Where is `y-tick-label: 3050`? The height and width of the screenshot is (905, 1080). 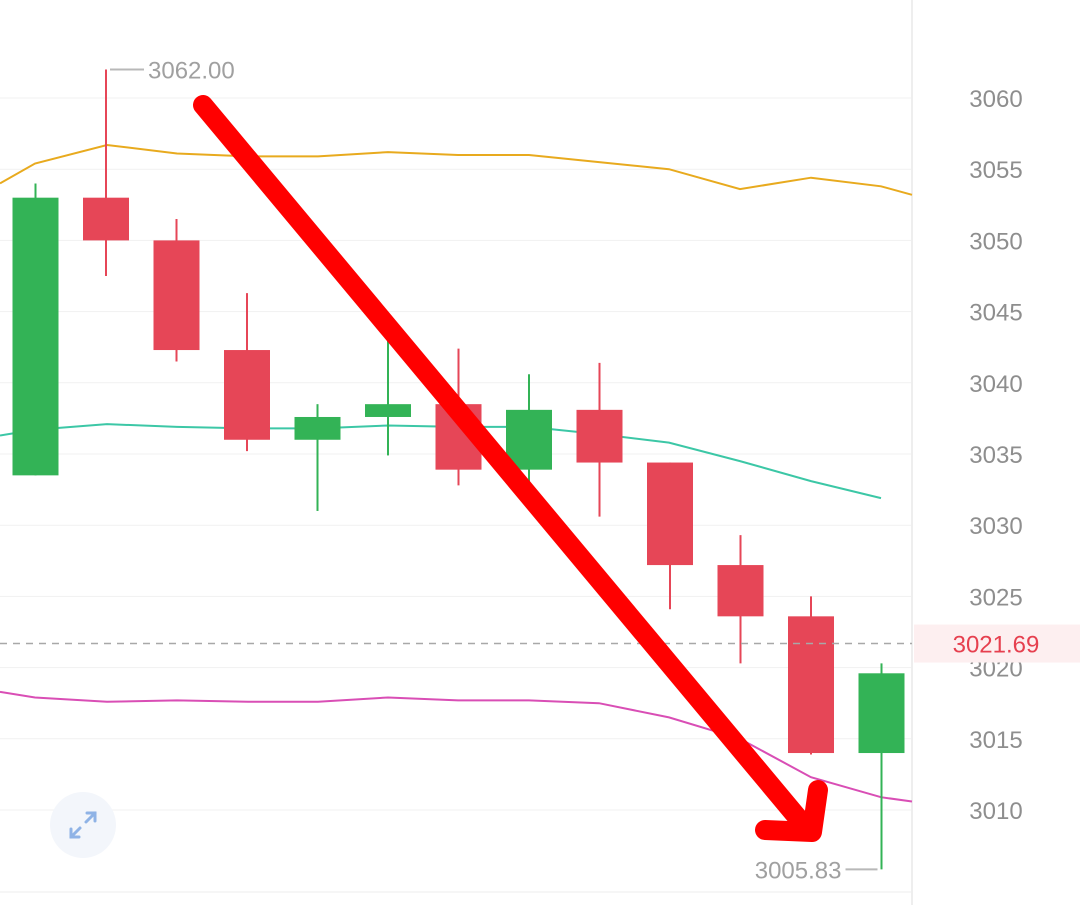
y-tick-label: 3050 is located at coordinates (995, 241).